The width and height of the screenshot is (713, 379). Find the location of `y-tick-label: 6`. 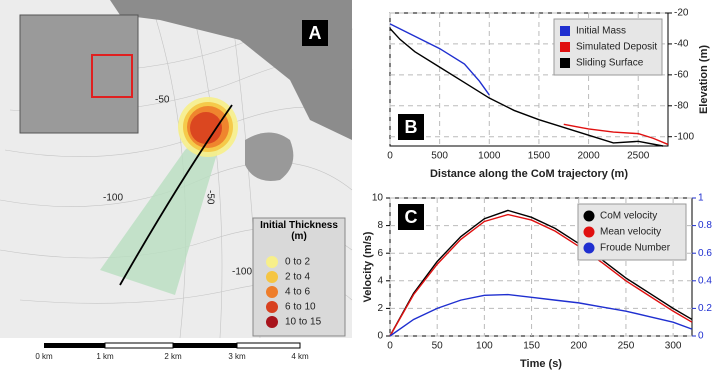

y-tick-label: 6 is located at coordinates (380, 253).